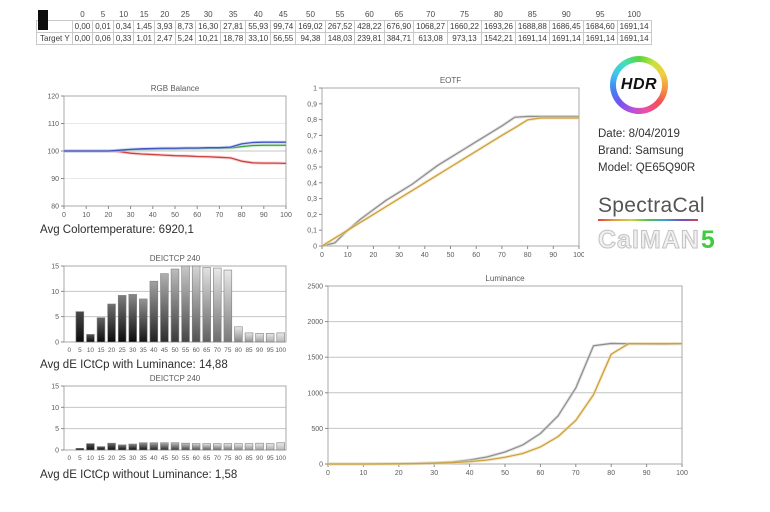  Describe the element at coordinates (117, 230) in the screenshot. I see `avg-colortemperature-caption: Avg Colortemperature: 6920,1` at that location.